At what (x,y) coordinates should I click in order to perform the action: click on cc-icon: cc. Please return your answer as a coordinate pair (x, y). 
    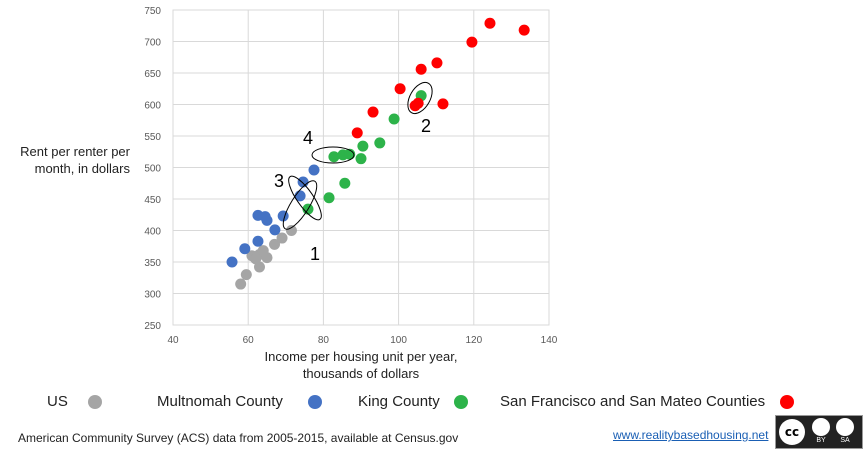
    Looking at the image, I should click on (792, 432).